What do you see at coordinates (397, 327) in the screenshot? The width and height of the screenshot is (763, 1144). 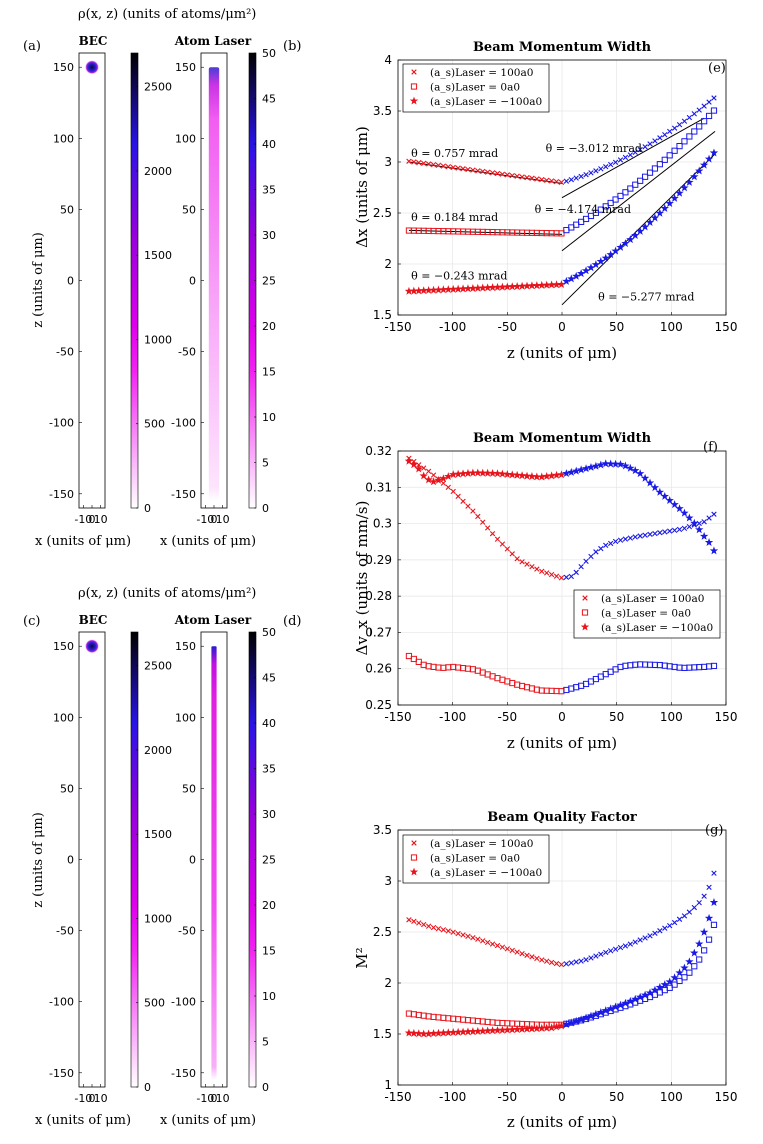 I see `xtick-label: -150` at bounding box center [397, 327].